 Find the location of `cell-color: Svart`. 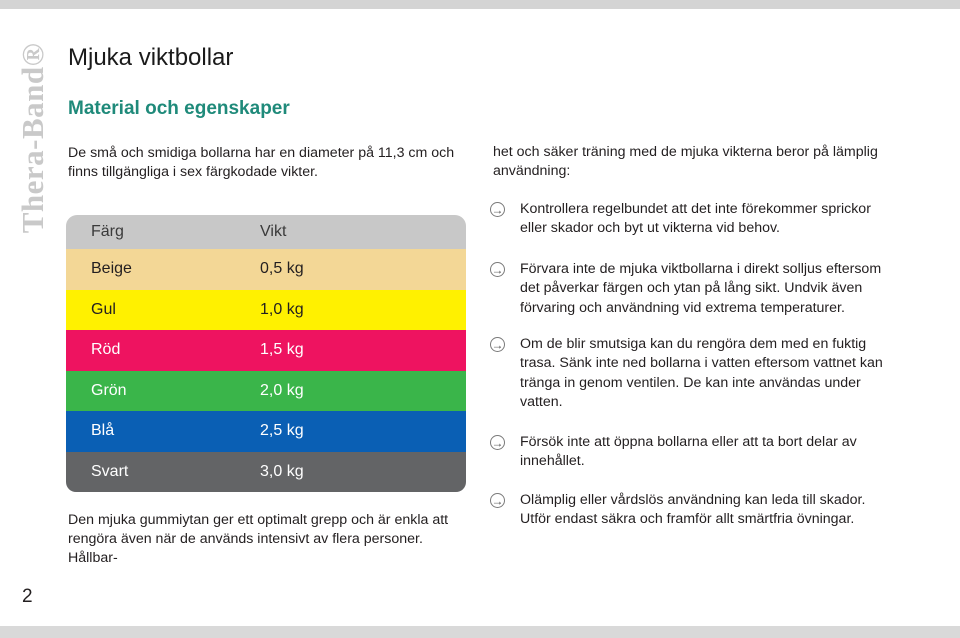

cell-color: Svart is located at coordinates (110, 471).